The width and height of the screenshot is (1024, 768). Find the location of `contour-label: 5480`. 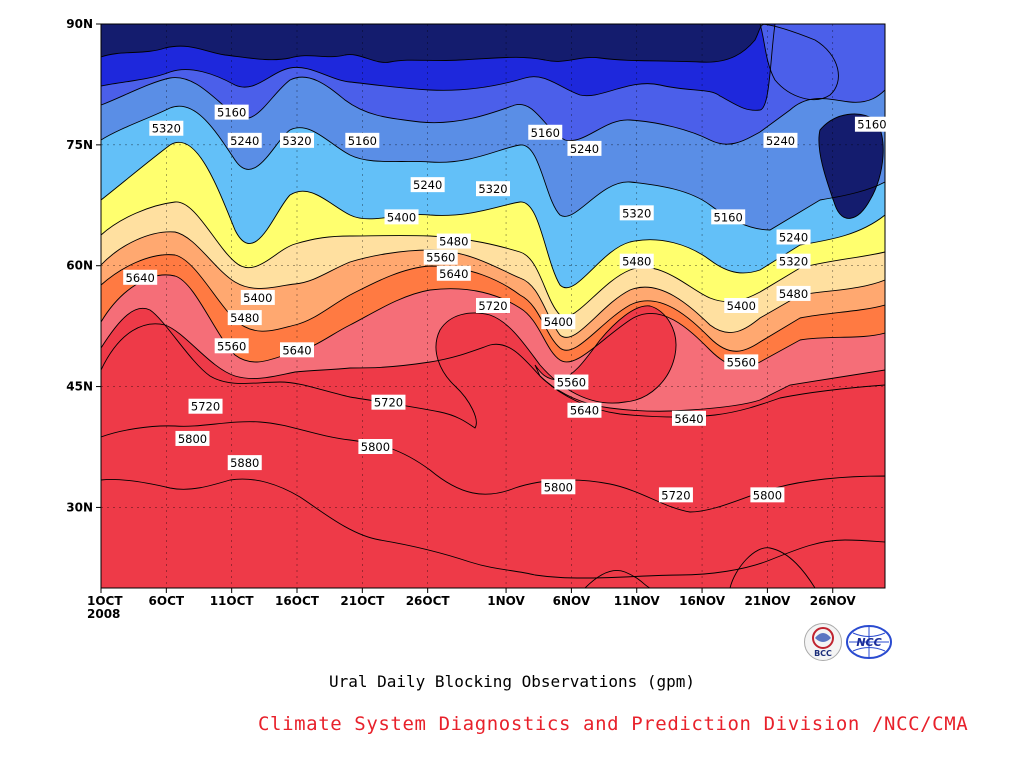

contour-label: 5480 is located at coordinates (244, 318).